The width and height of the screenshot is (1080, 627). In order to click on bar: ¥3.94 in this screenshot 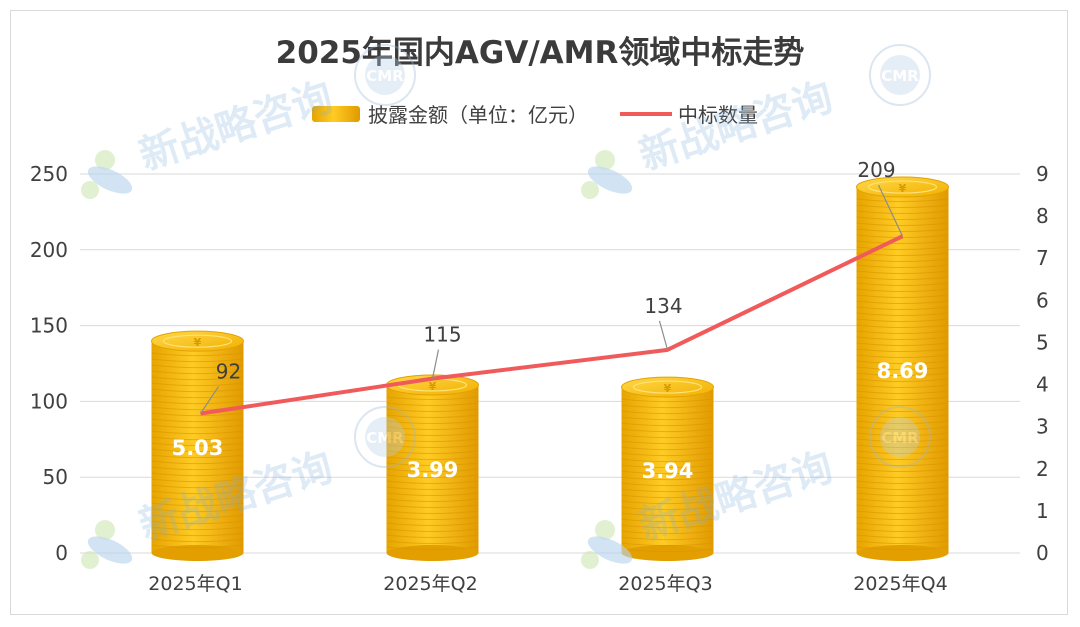, I will do `click(667, 468)`.